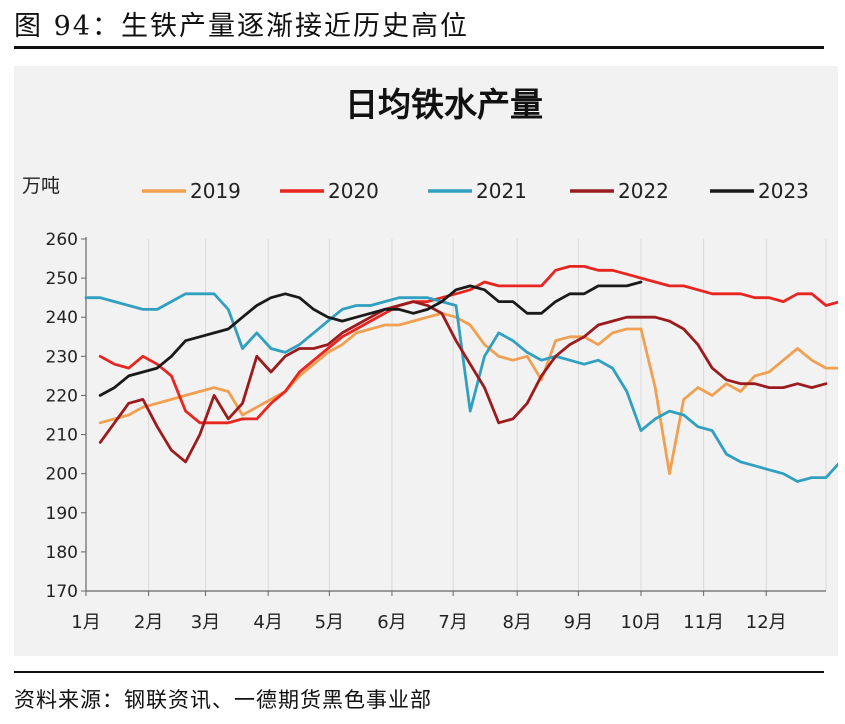 This screenshot has width=845, height=724. What do you see at coordinates (62, 357) in the screenshot?
I see `y-tick-label: 230` at bounding box center [62, 357].